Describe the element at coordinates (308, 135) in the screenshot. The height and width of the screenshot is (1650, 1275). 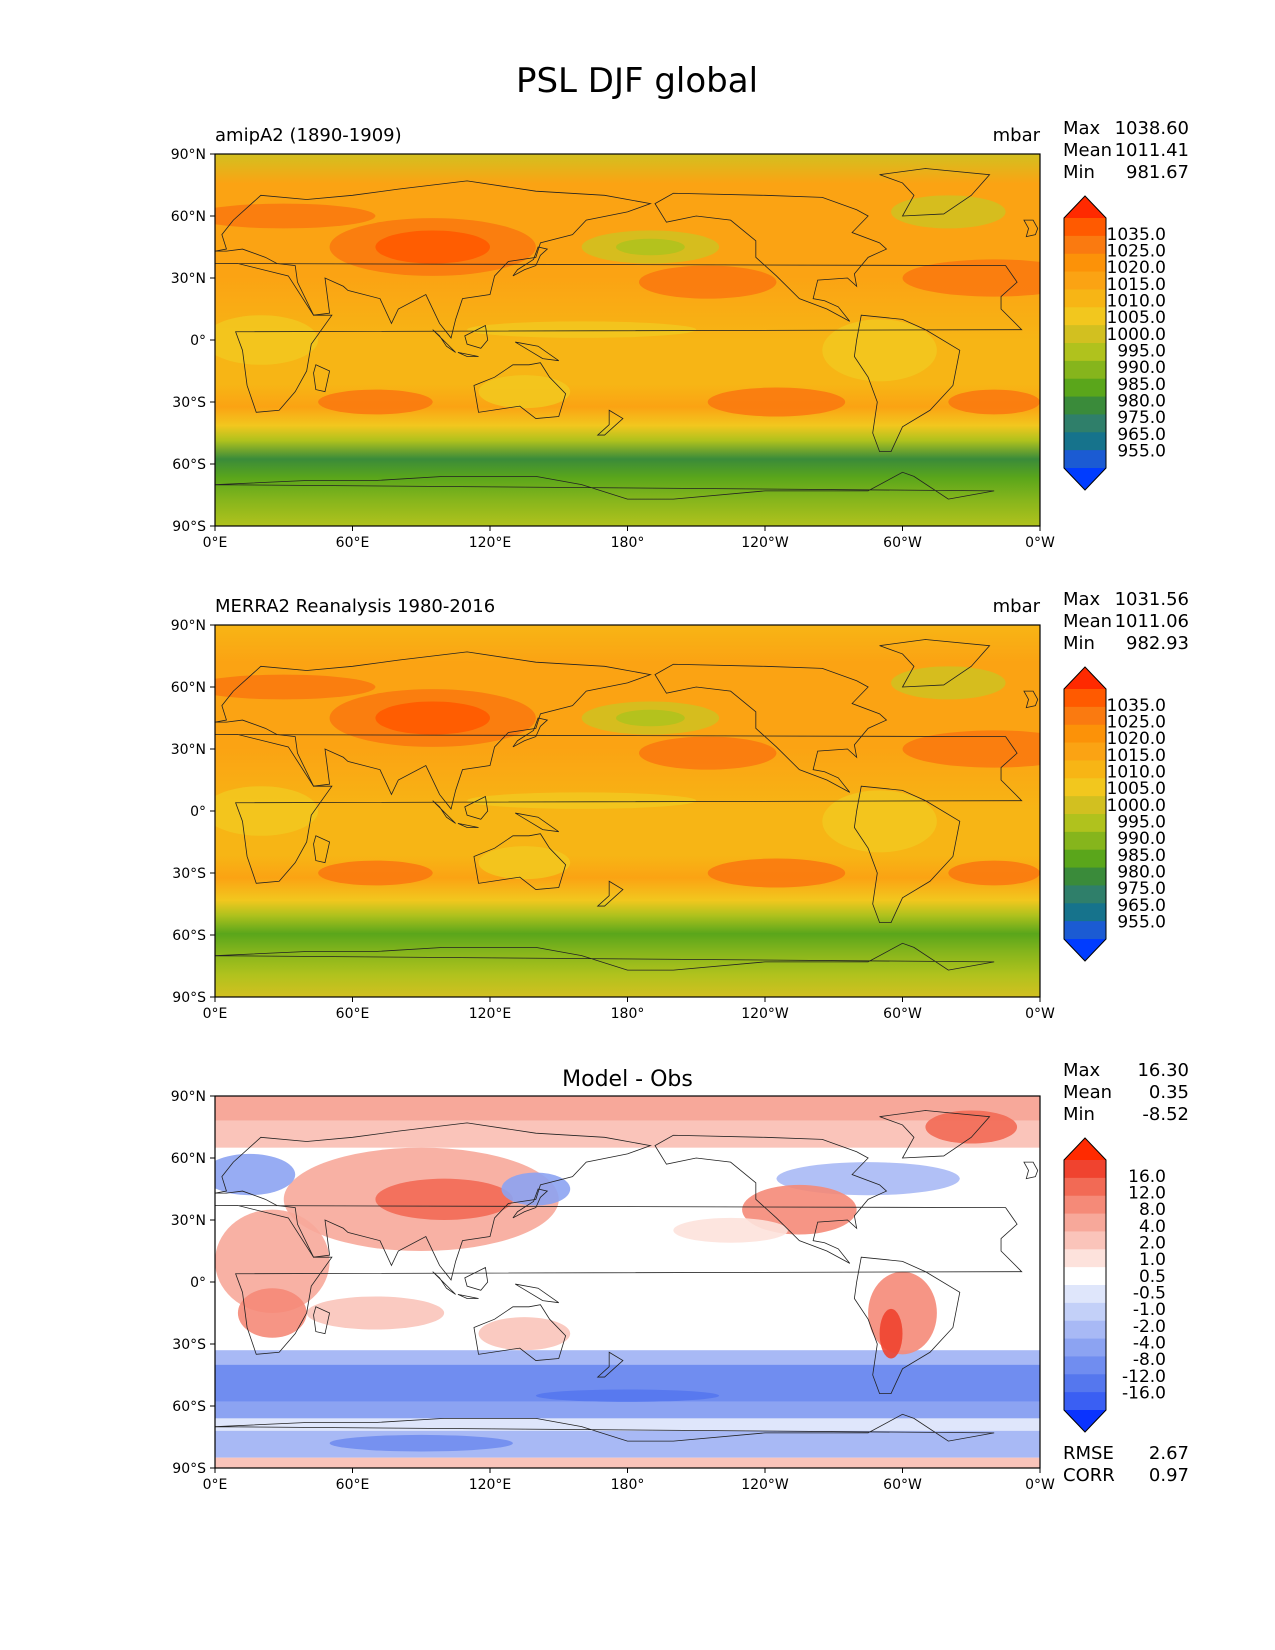
I see `panel-title: amipA2 (1890-1909)` at that location.